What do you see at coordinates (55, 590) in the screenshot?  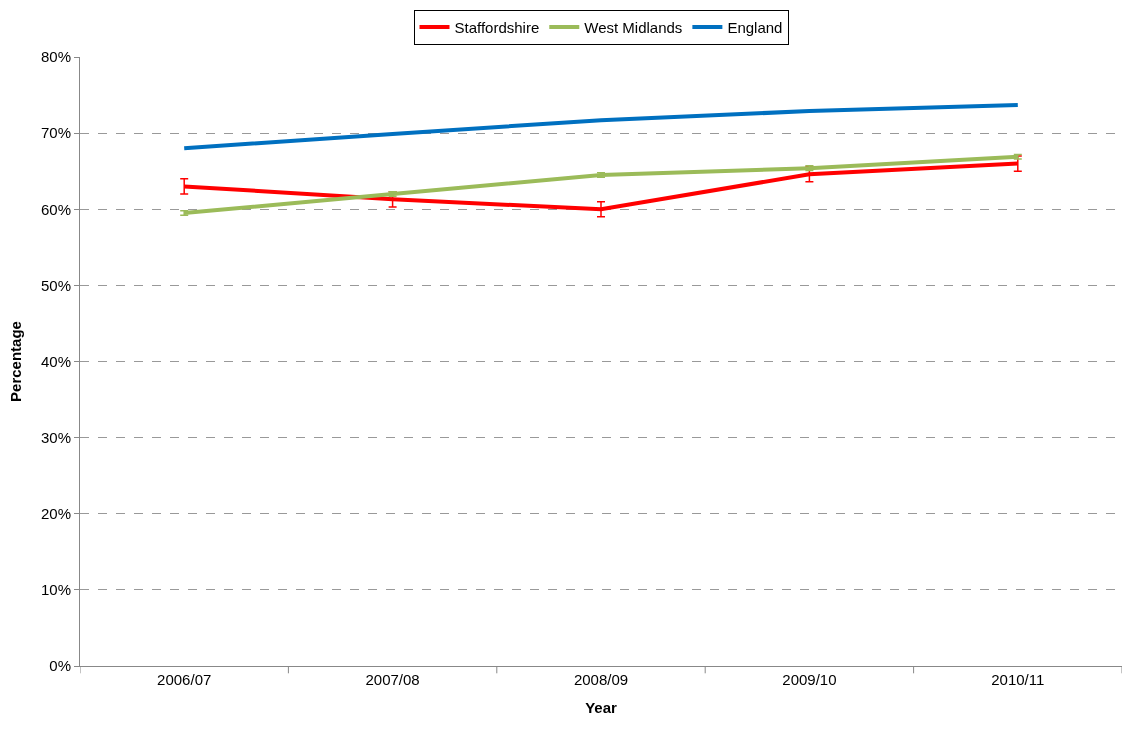 I see `y-tick-label: 10%` at bounding box center [55, 590].